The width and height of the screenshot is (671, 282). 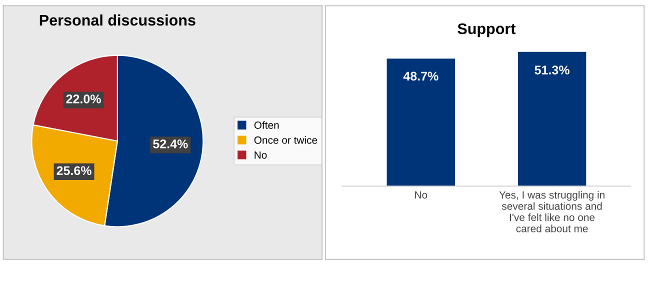 I want to click on chart-title: Support, so click(x=487, y=30).